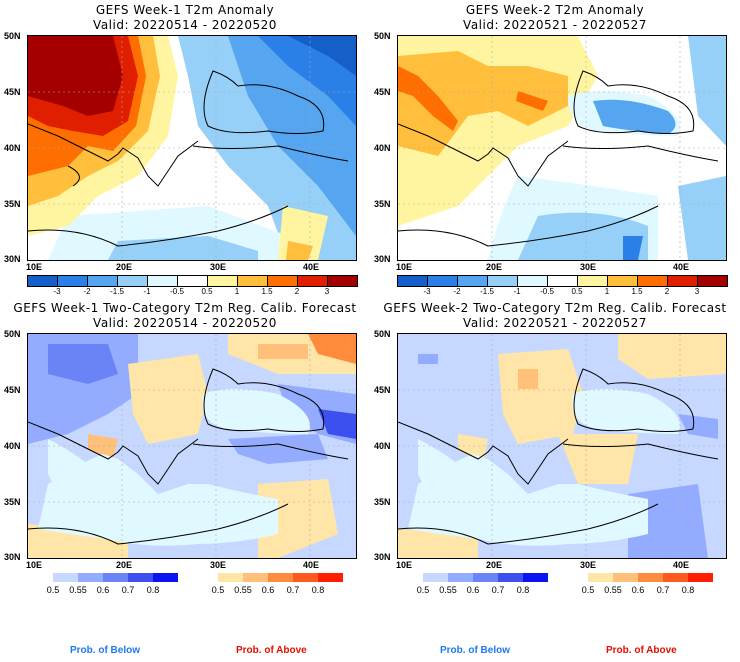  I want to click on lon-label: 30E, so click(588, 565).